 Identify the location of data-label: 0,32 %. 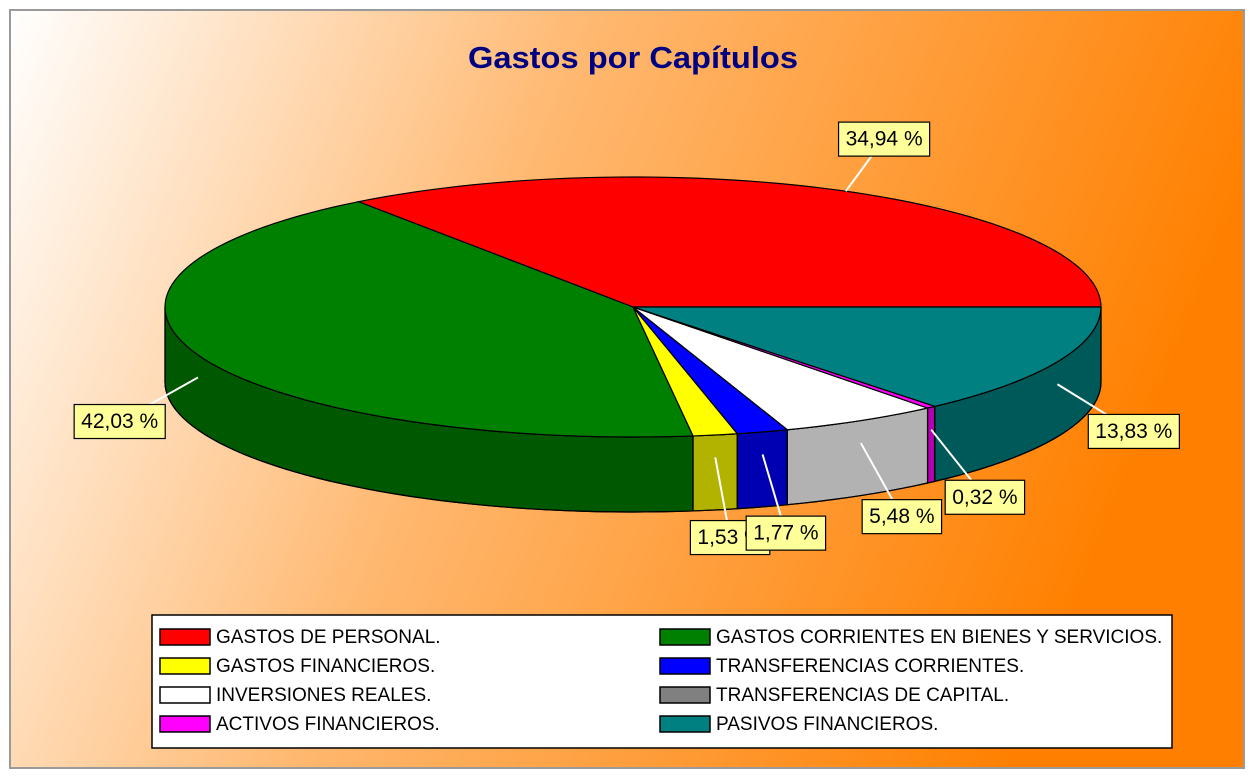
(985, 497).